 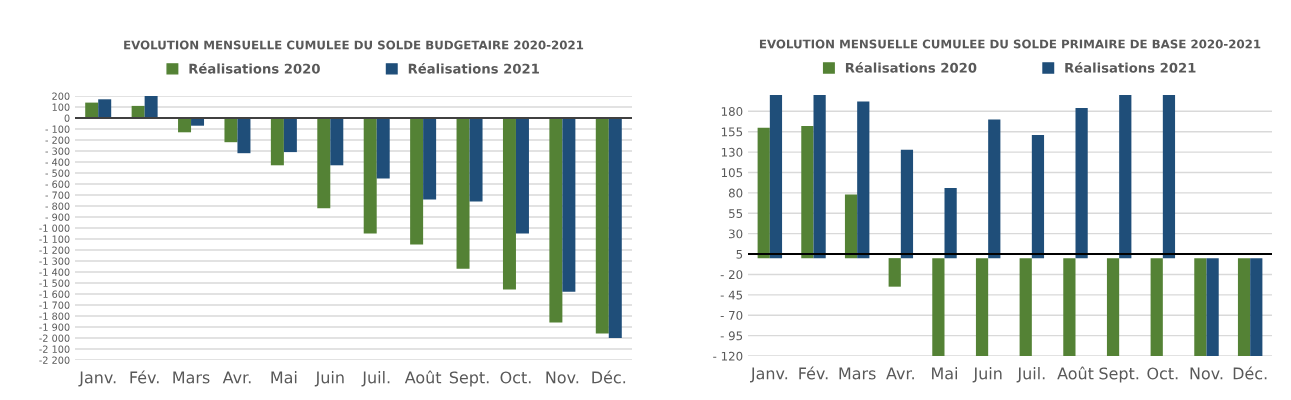 What do you see at coordinates (57, 162) in the screenshot?
I see `y-tick-label: - 400` at bounding box center [57, 162].